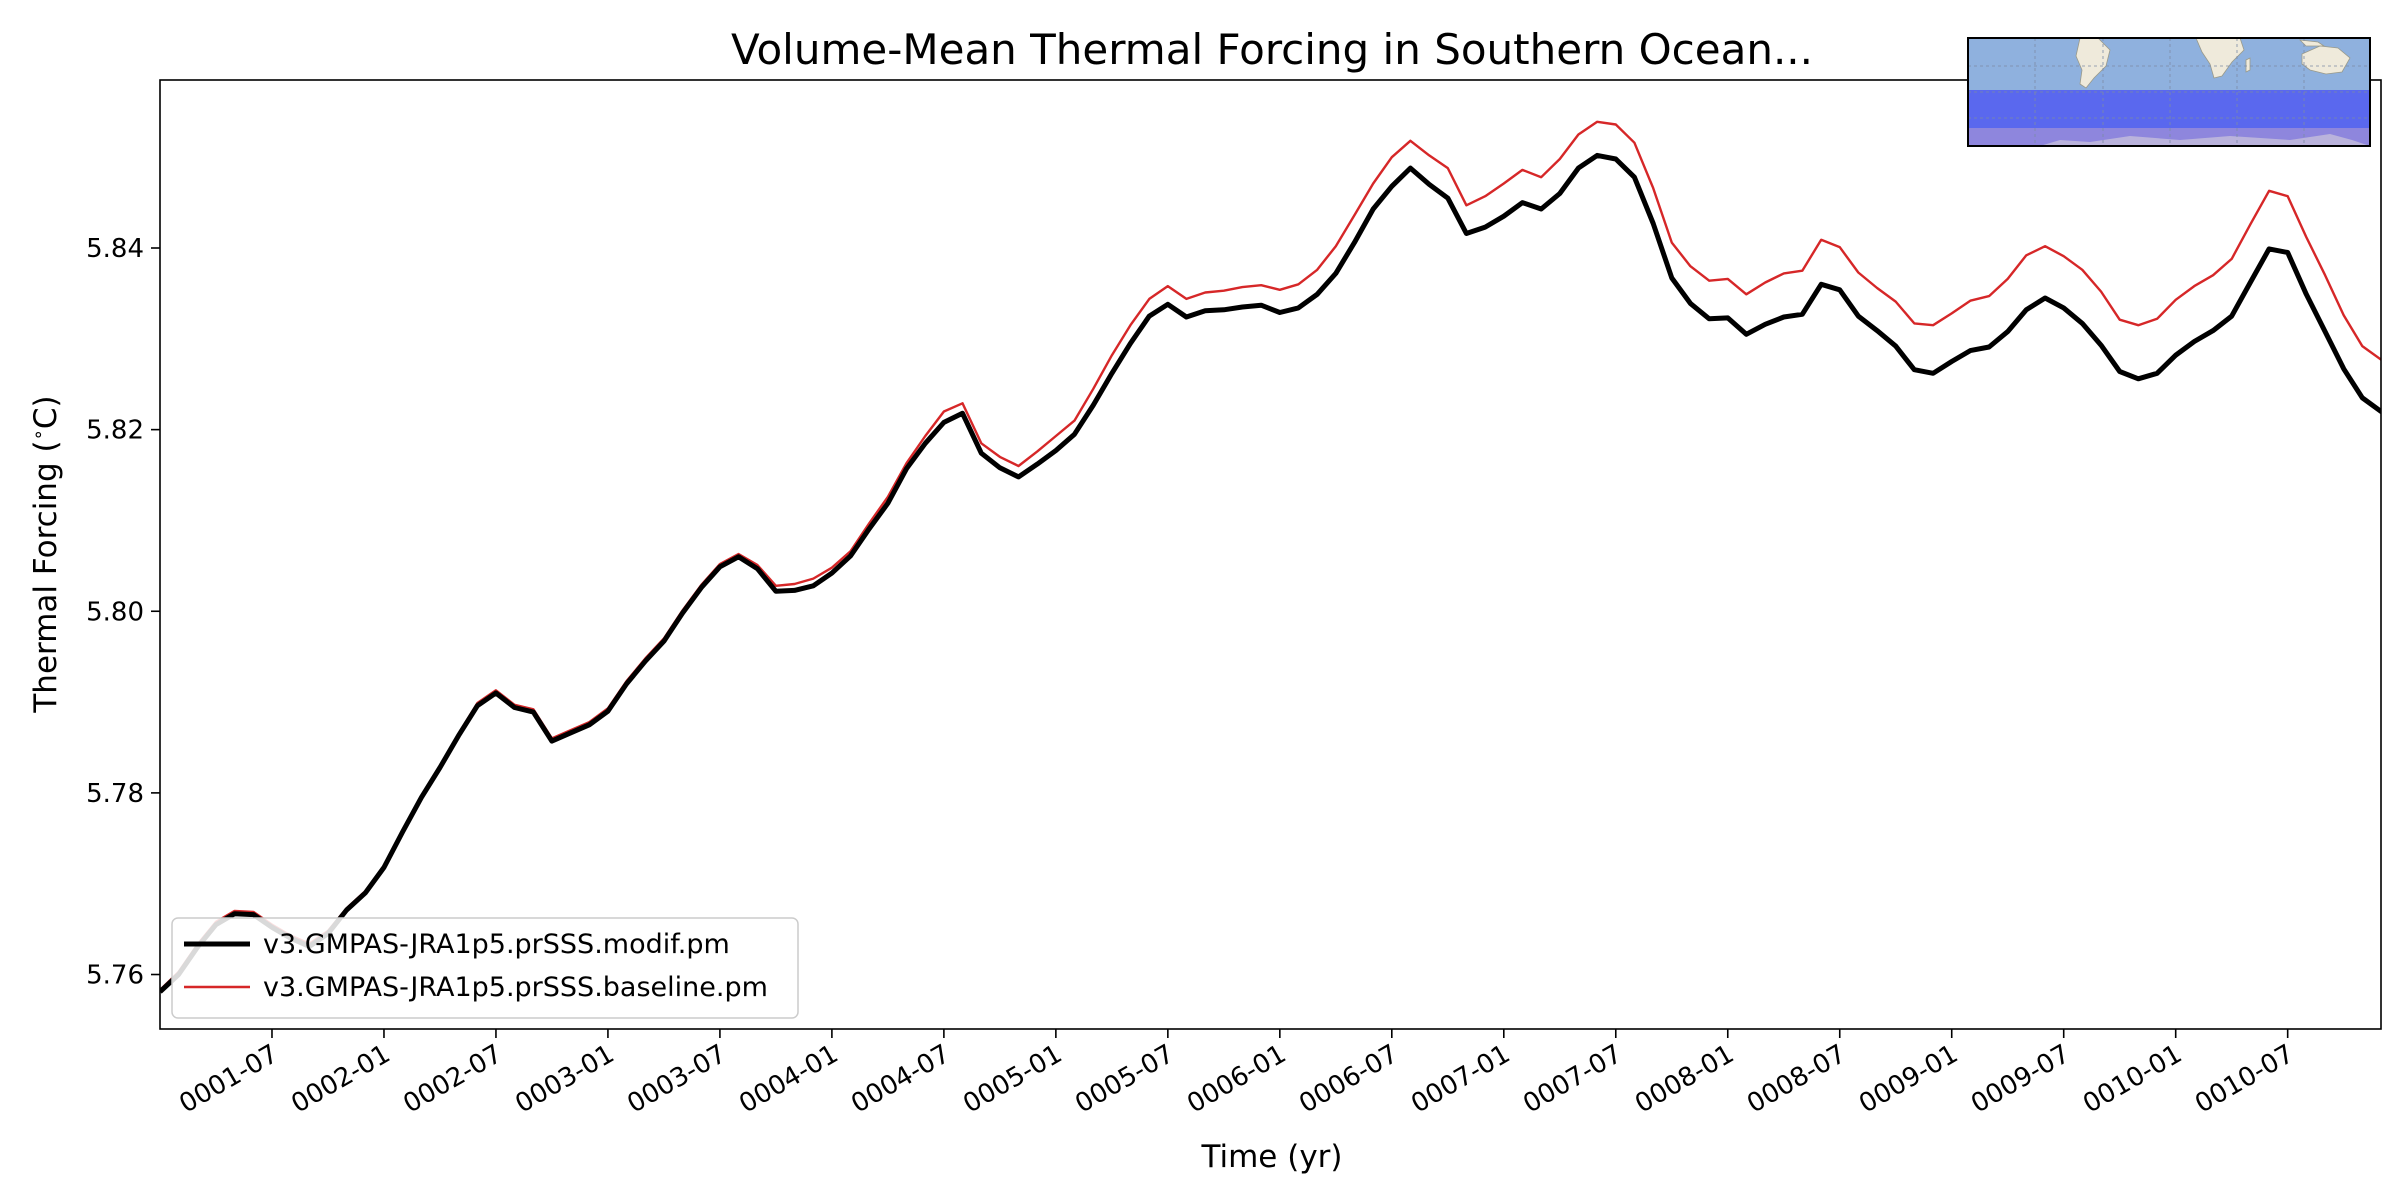  Describe the element at coordinates (115, 249) in the screenshot. I see `y-tick-label: 5.84` at that location.